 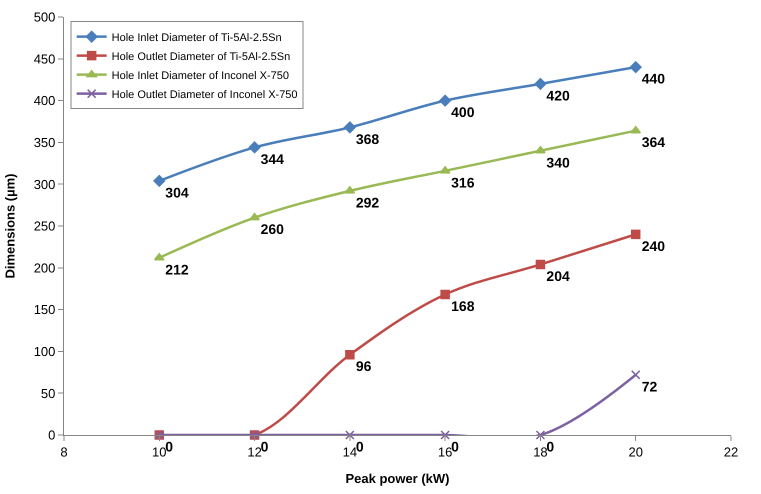 I want to click on data-label: 304, so click(x=177, y=192).